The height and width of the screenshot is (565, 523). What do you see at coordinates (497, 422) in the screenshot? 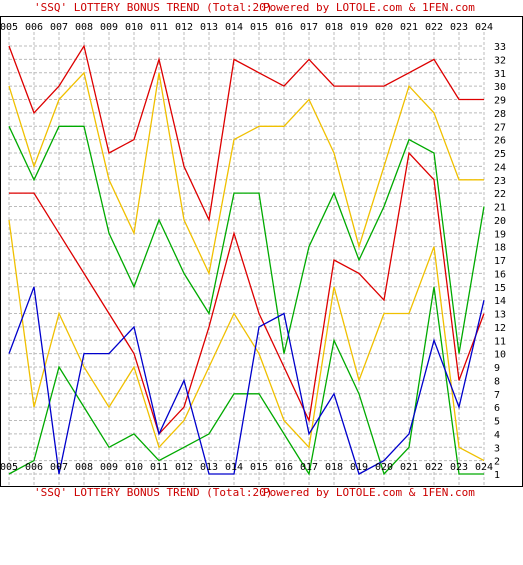
I see `y-tick-label: 5` at bounding box center [497, 422].